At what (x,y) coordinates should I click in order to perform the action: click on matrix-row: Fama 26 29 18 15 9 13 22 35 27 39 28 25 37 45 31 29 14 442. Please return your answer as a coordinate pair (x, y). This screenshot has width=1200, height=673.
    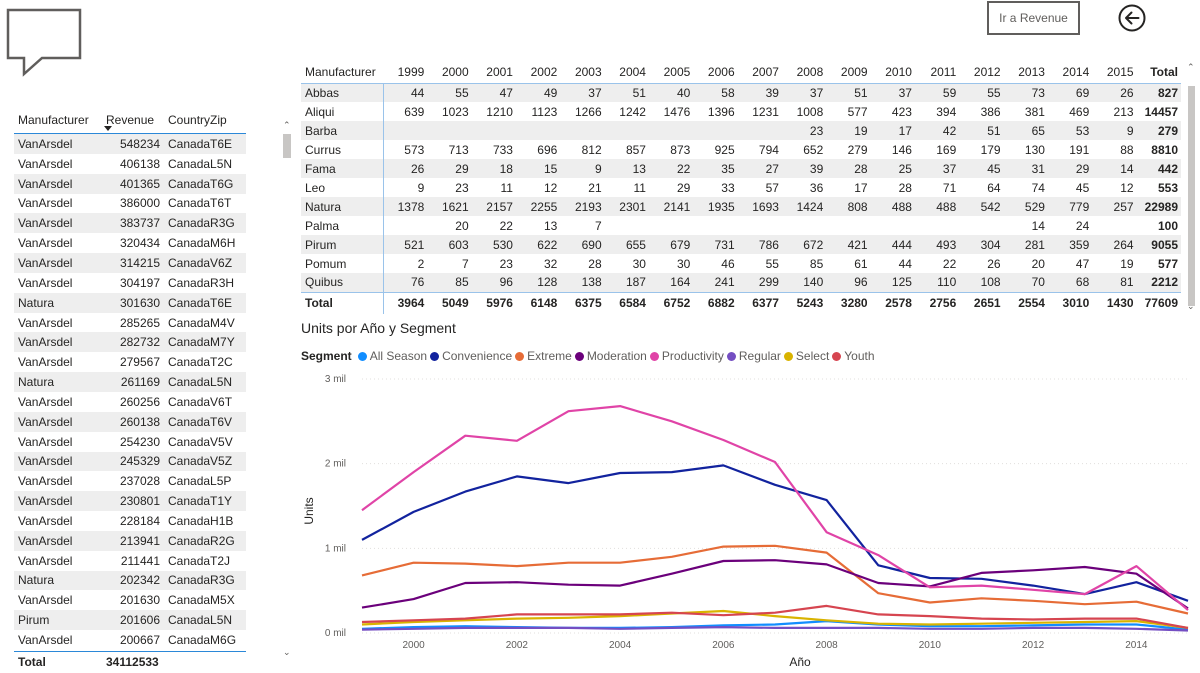
    Looking at the image, I should click on (741, 168).